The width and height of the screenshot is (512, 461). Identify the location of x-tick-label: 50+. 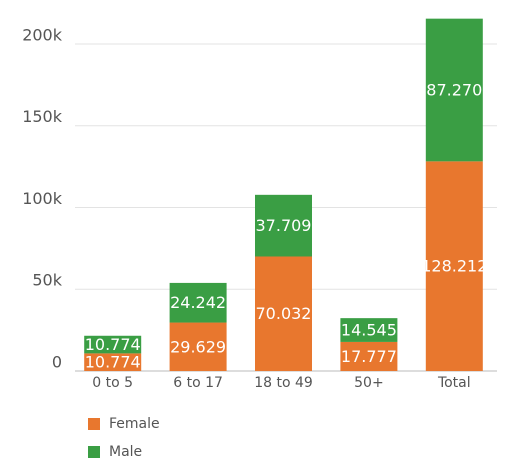
(369, 383).